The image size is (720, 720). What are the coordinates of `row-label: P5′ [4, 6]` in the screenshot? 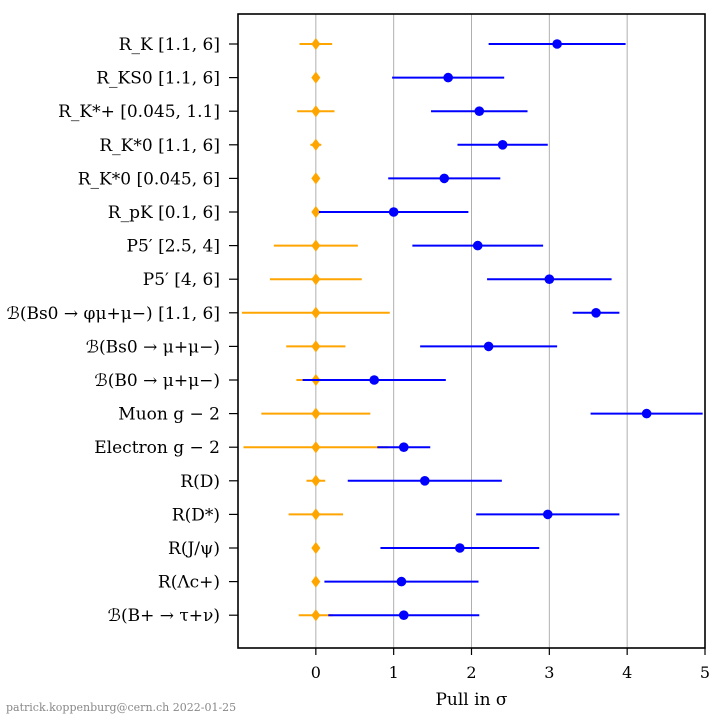 It's located at (181, 280).